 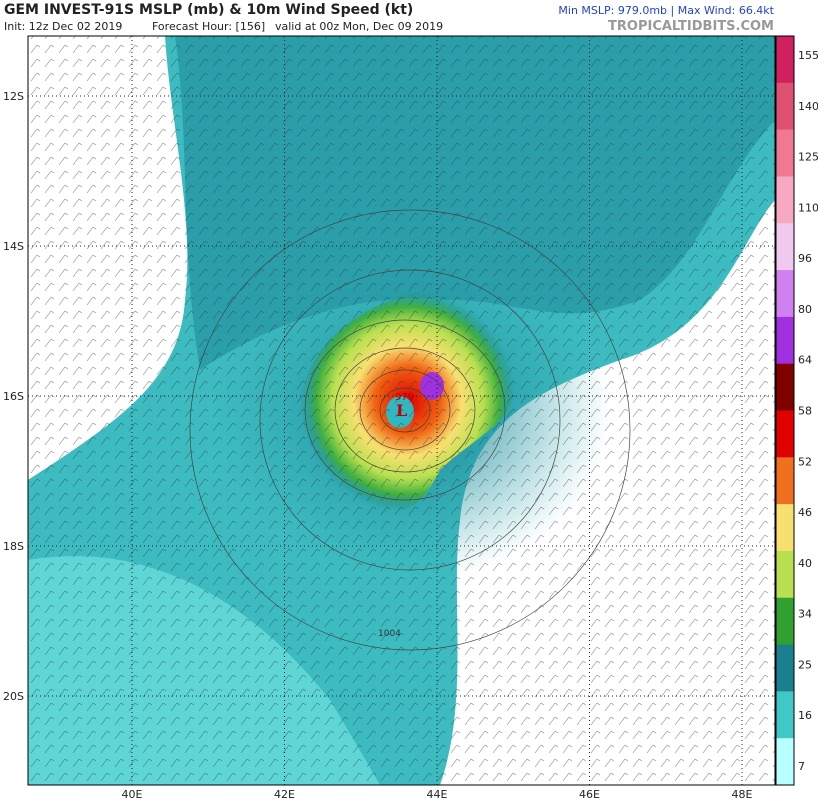 What do you see at coordinates (805, 664) in the screenshot?
I see `colorbar-label: 25` at bounding box center [805, 664].